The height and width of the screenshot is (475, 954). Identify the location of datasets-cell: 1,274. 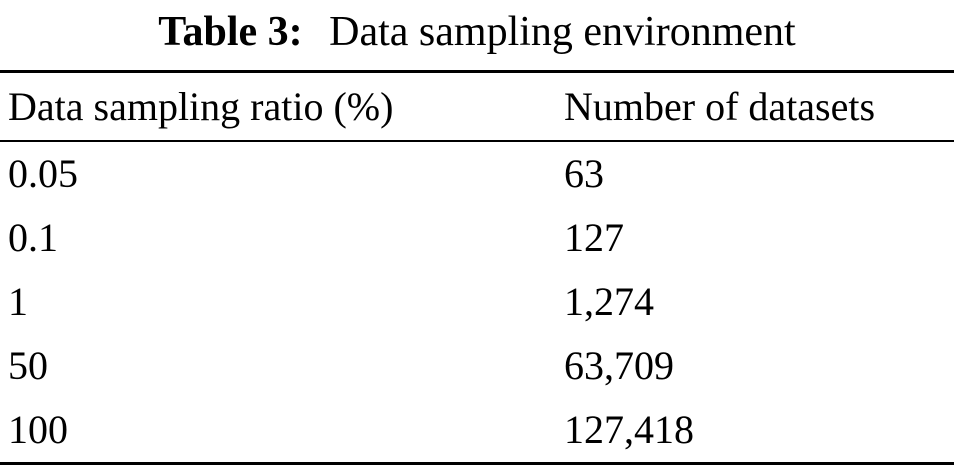
(609, 301).